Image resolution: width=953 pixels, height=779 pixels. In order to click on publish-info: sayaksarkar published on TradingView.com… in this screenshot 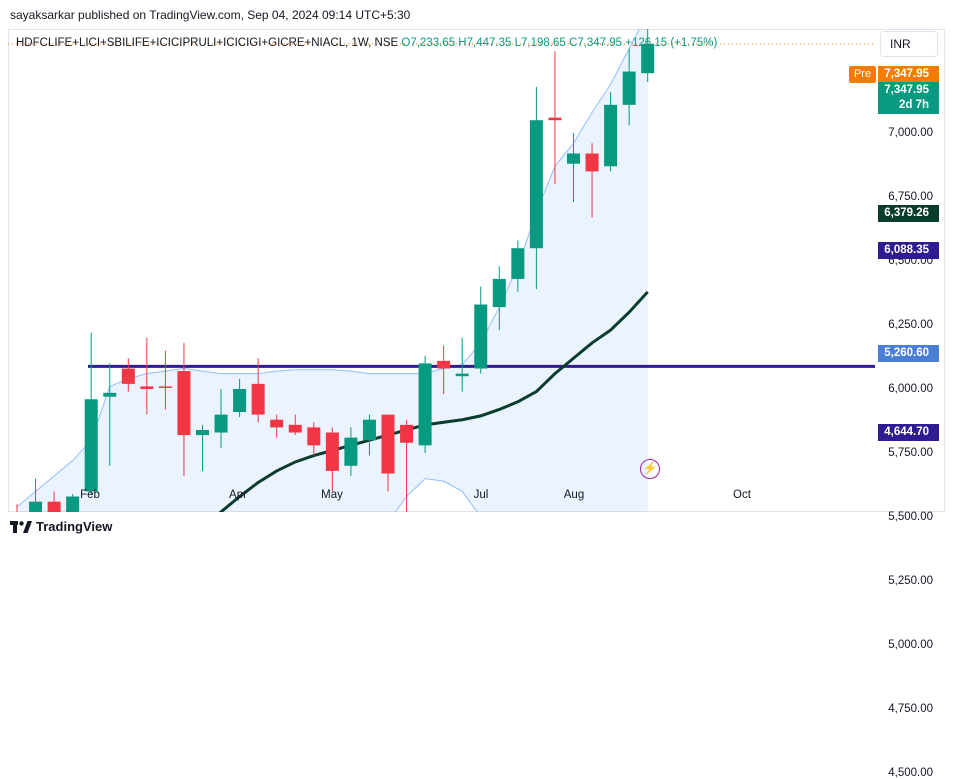, I will do `click(210, 15)`.